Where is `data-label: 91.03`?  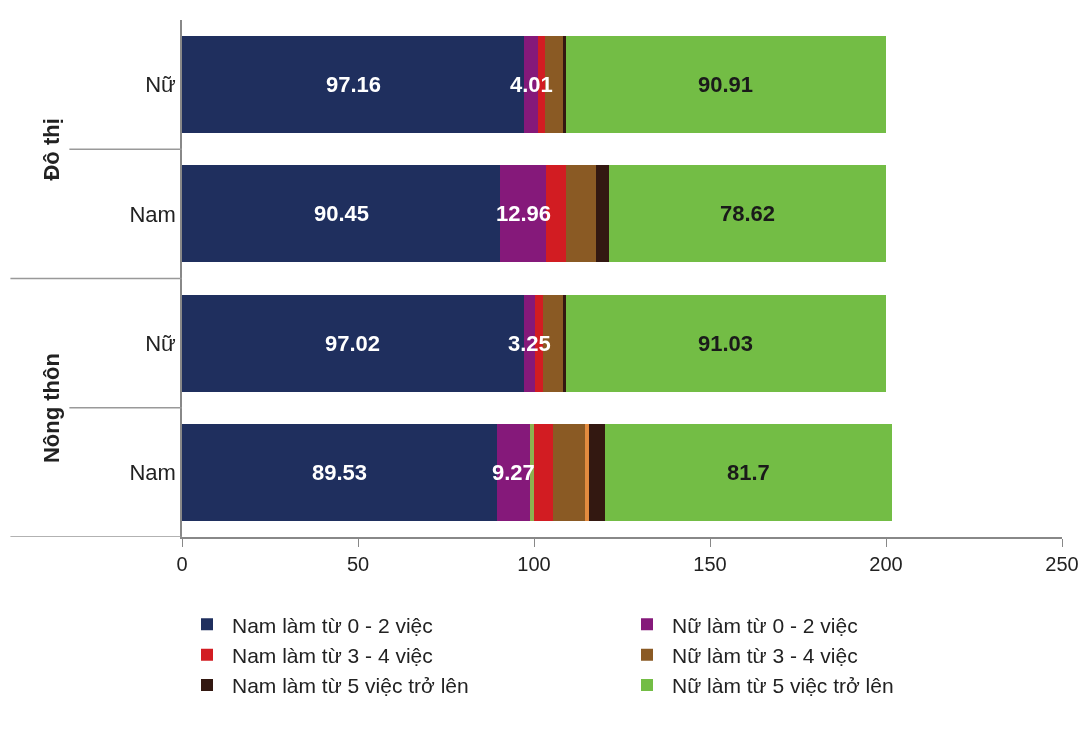 data-label: 91.03 is located at coordinates (726, 343).